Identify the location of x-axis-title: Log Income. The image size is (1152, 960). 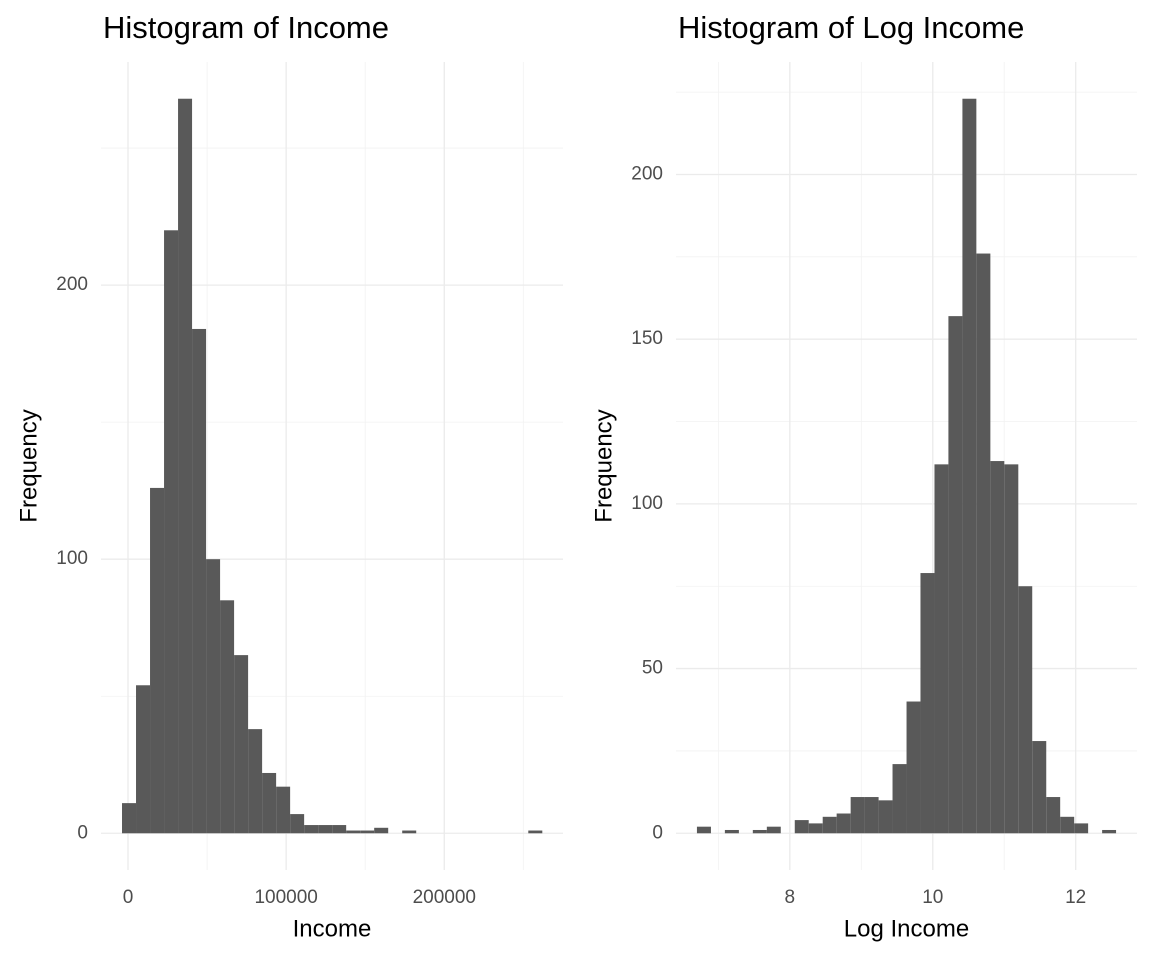
(906, 928).